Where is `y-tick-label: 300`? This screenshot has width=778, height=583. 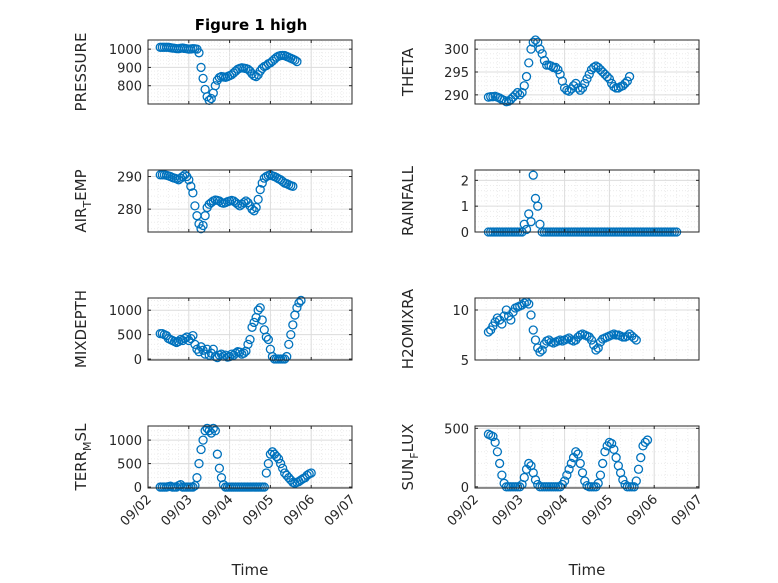
y-tick-label: 300 is located at coordinates (456, 50).